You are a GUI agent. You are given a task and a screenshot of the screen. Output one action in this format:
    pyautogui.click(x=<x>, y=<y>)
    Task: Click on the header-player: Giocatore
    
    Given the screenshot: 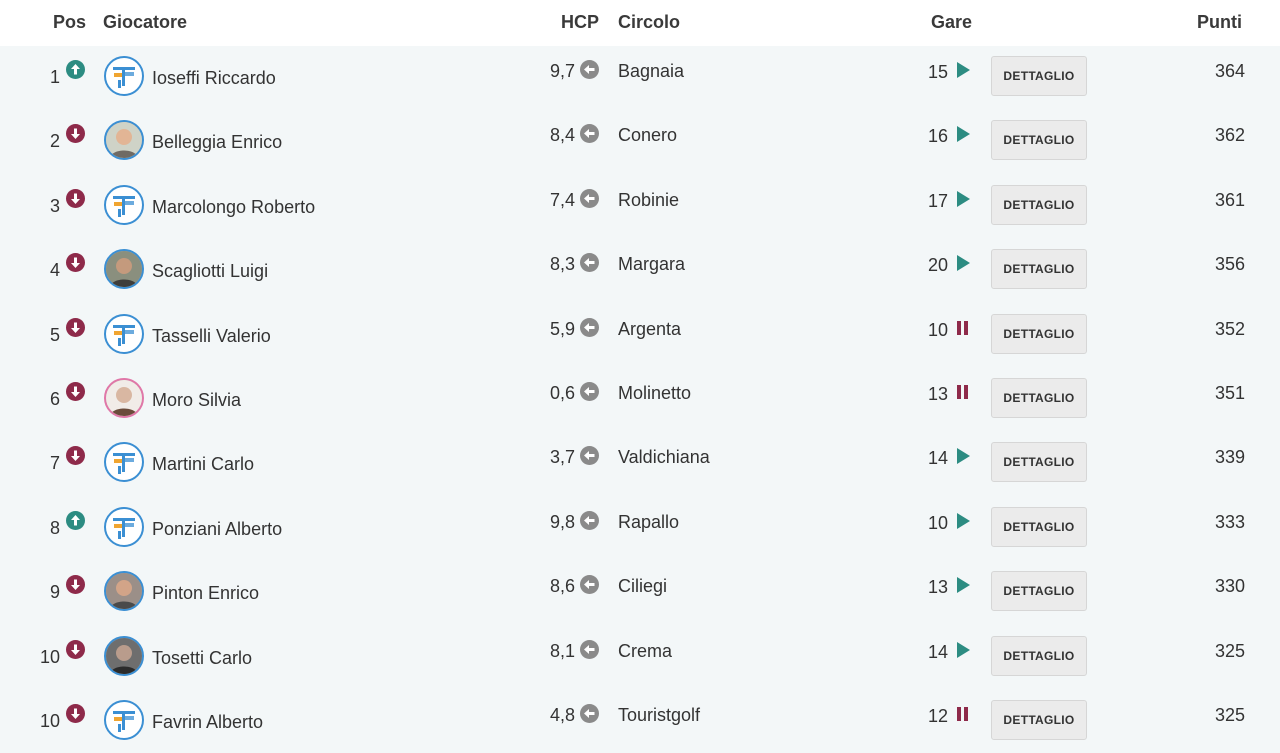 What is the action you would take?
    pyautogui.click(x=145, y=22)
    